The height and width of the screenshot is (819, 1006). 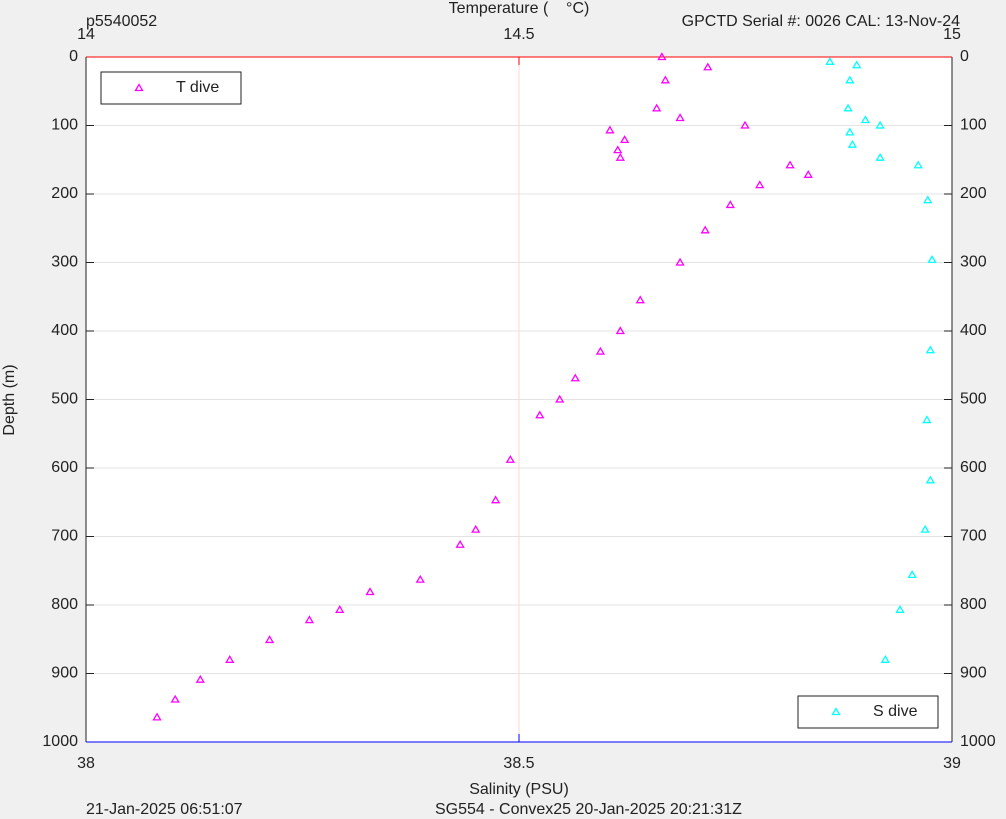 What do you see at coordinates (519, 8) in the screenshot?
I see `x2-axis-label: Temperature ( °C)` at bounding box center [519, 8].